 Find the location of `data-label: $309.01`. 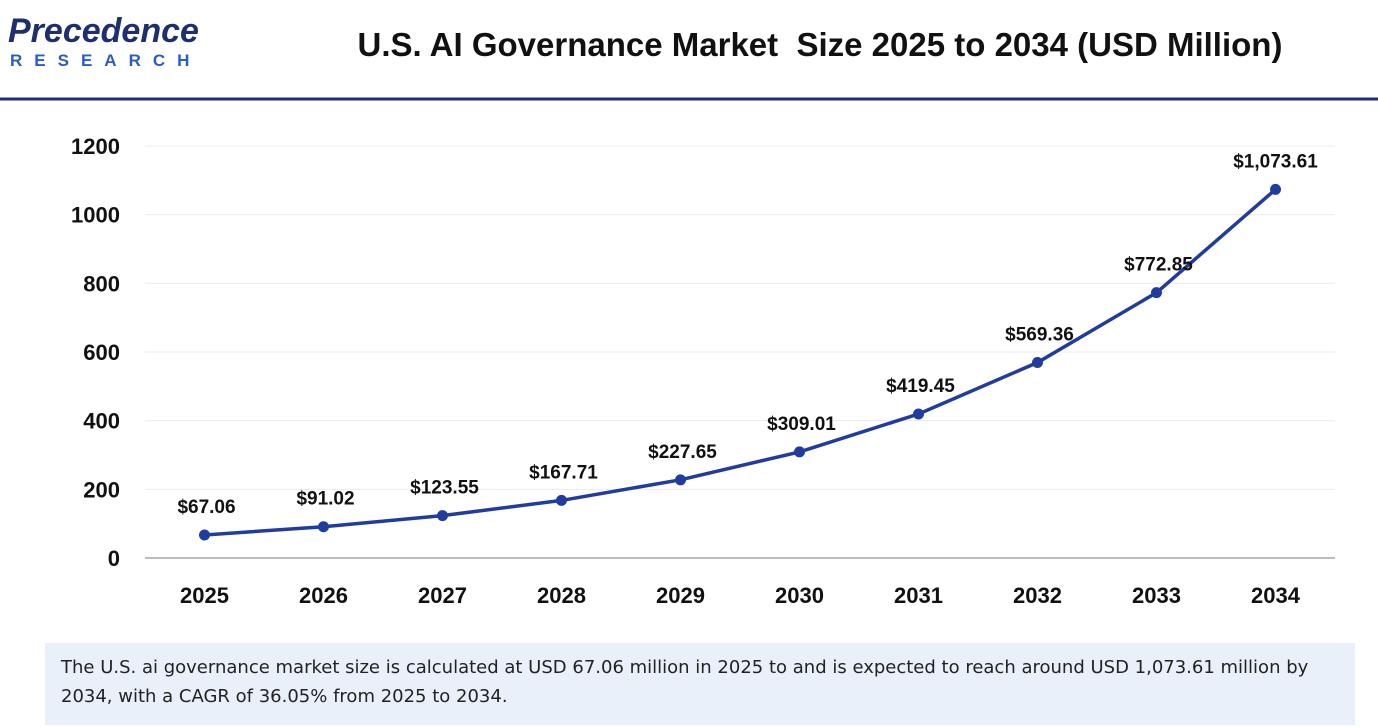

data-label: $309.01 is located at coordinates (801, 424).